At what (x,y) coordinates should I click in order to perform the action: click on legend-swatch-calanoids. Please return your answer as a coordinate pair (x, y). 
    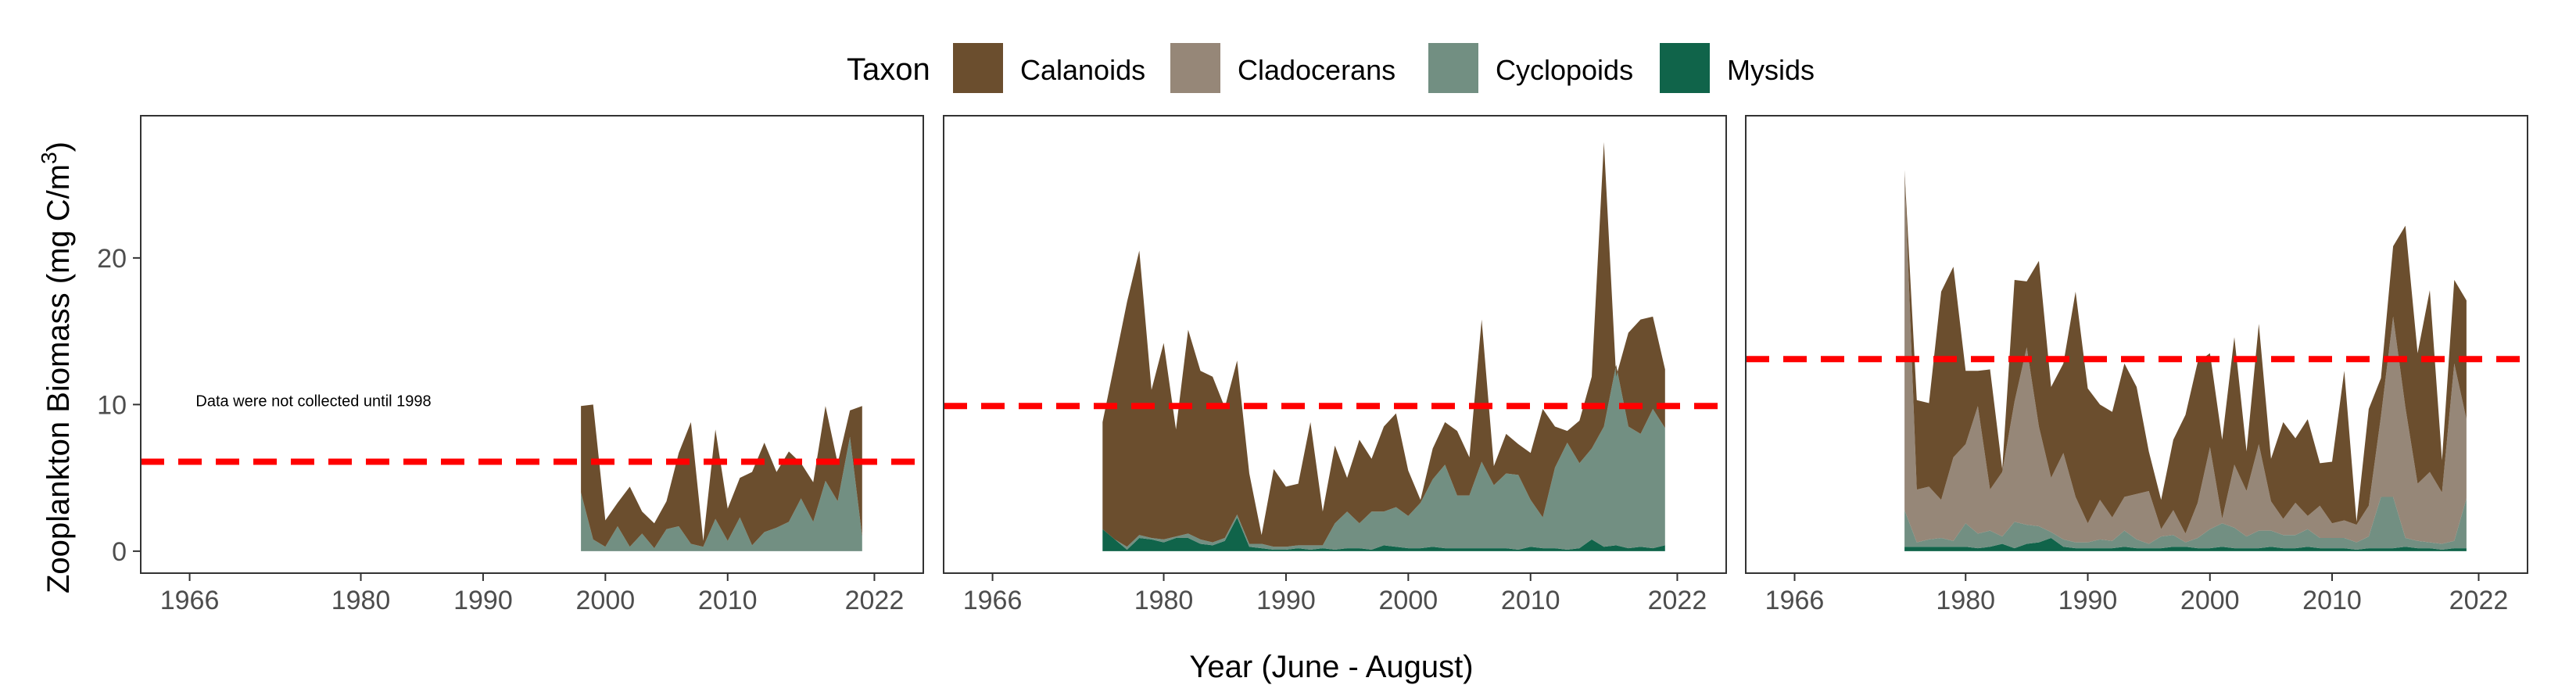
    Looking at the image, I should click on (978, 68).